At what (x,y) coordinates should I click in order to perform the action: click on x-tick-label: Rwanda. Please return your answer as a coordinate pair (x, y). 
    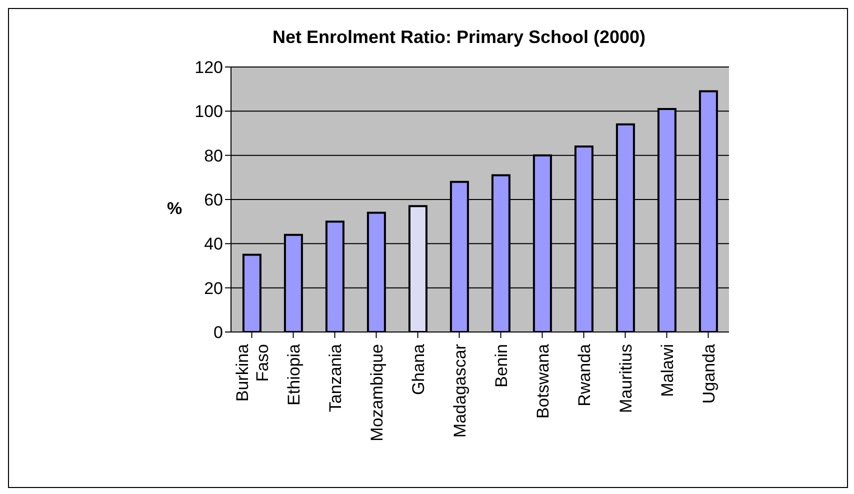
    Looking at the image, I should click on (584, 374).